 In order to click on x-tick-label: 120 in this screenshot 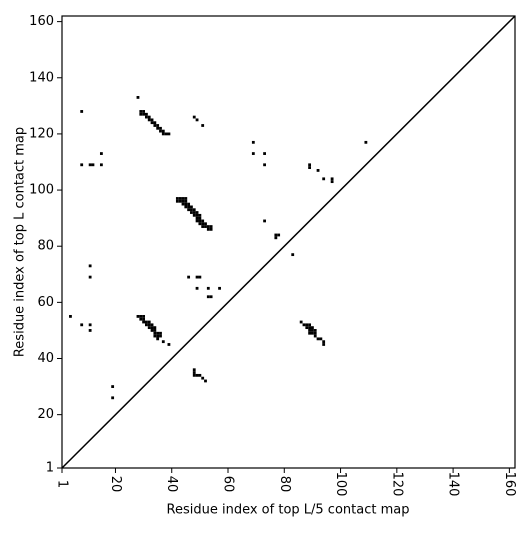, I will do `click(396, 484)`.